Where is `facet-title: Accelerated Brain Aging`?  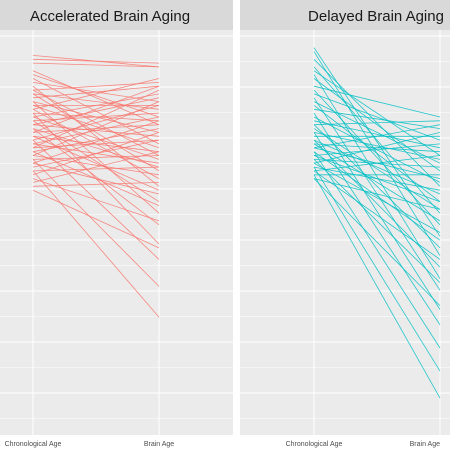 facet-title: Accelerated Brain Aging is located at coordinates (110, 16).